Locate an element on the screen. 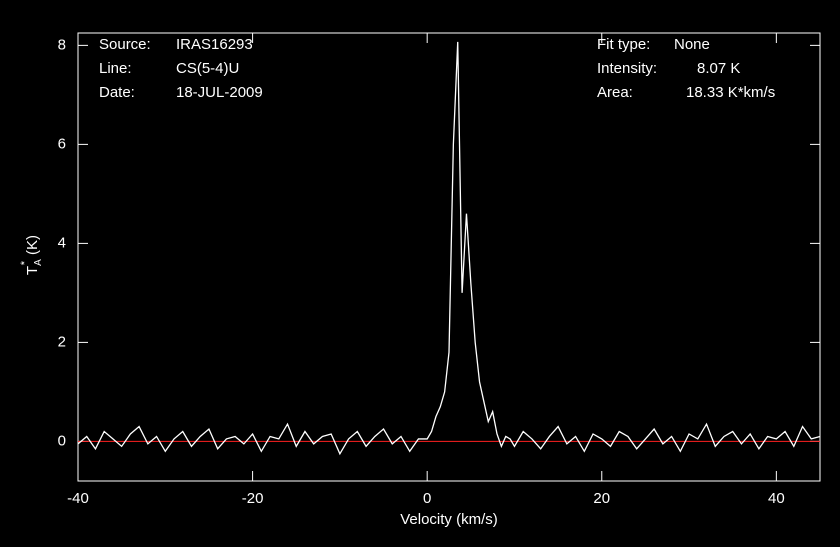  y-label-main: T is located at coordinates (32, 270).